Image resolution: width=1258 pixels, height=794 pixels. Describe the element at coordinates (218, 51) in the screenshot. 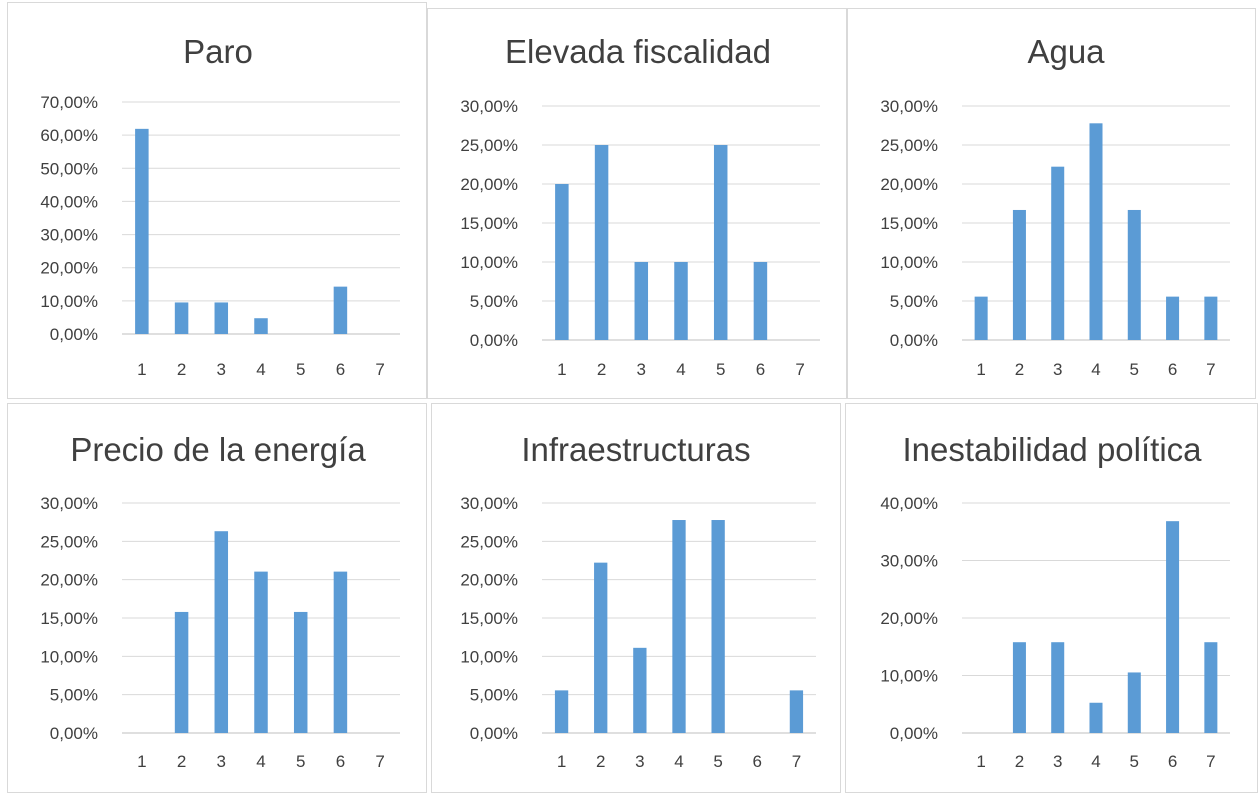

I see `chart-title: Paro` at that location.